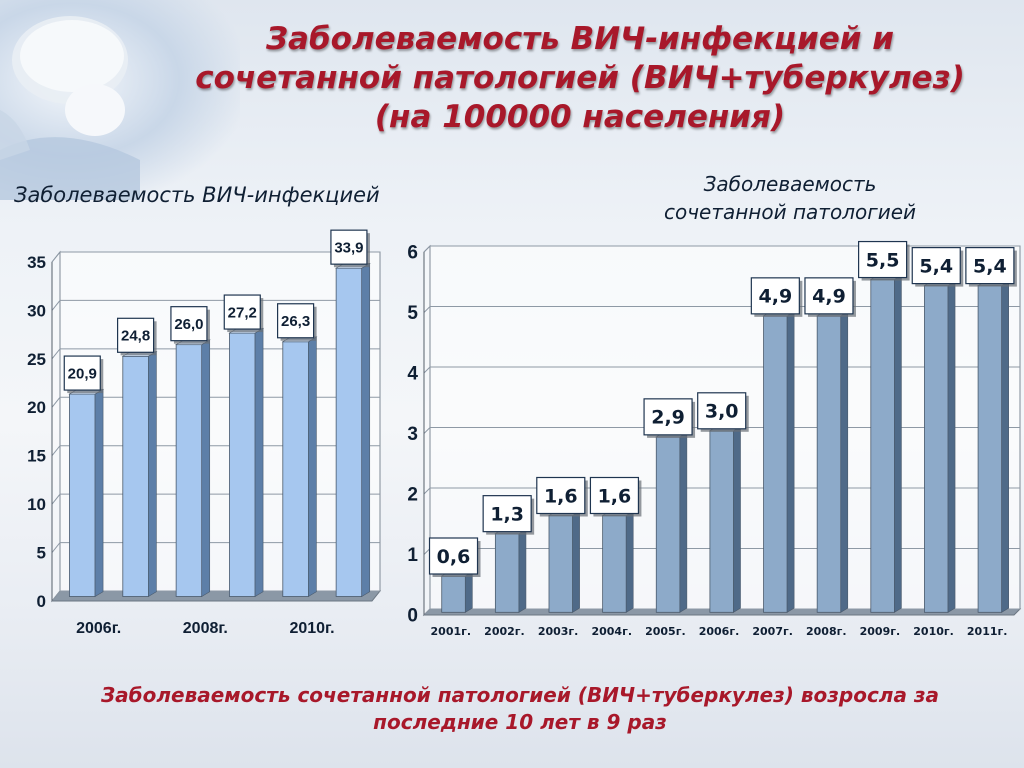  I want to click on plot-back-wall, so click(220, 421).